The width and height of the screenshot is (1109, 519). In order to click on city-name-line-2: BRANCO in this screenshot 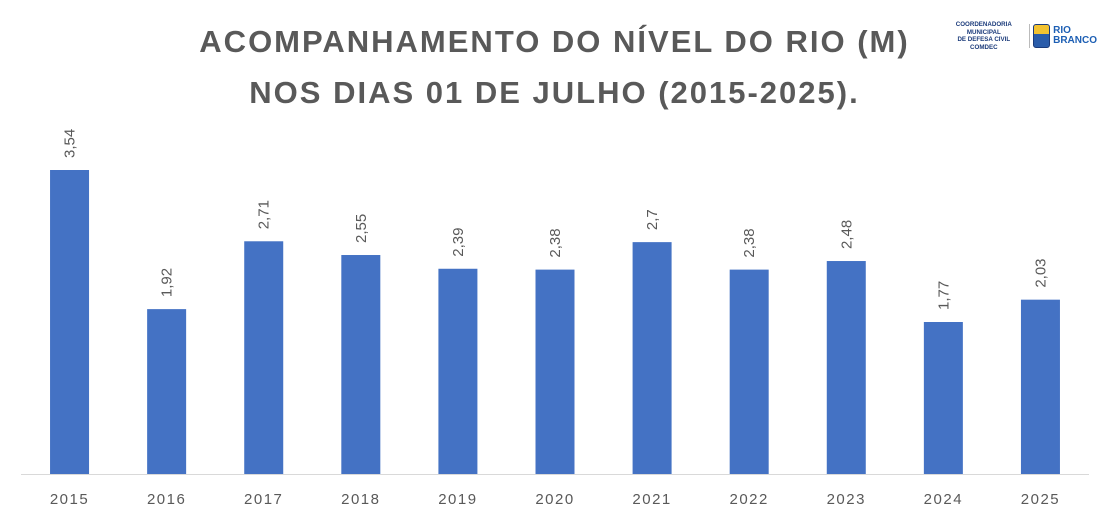, I will do `click(1075, 40)`.